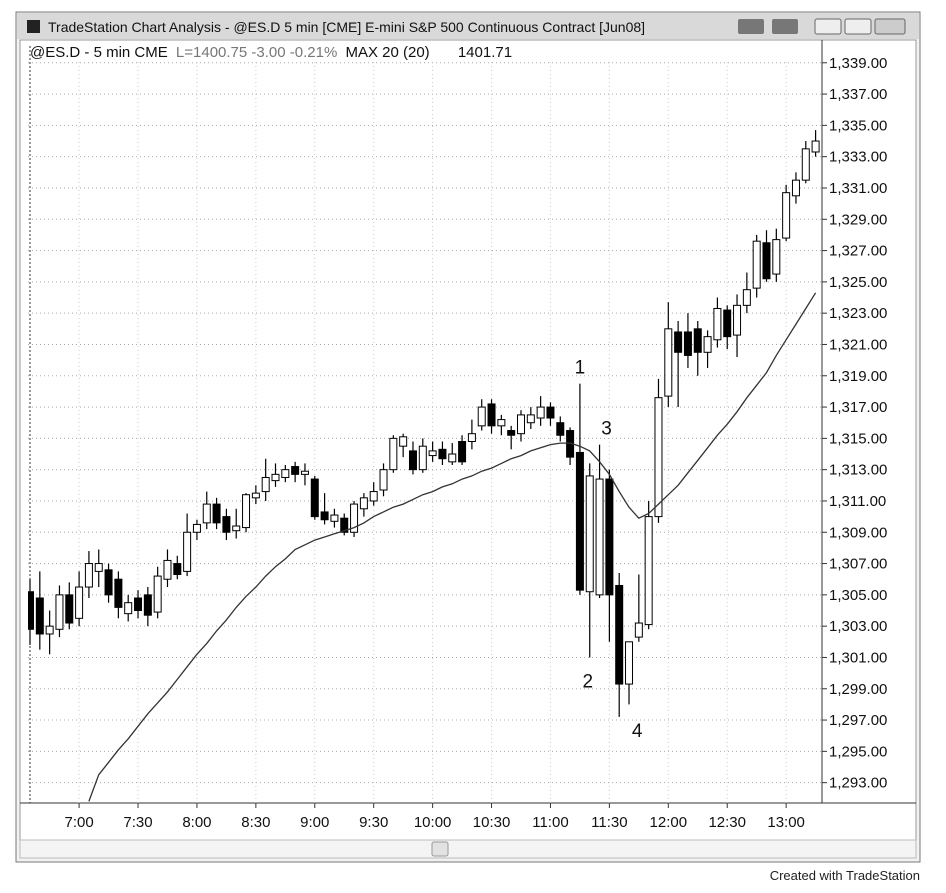 This screenshot has height=893, width=946. I want to click on annotation: 1, so click(580, 368).